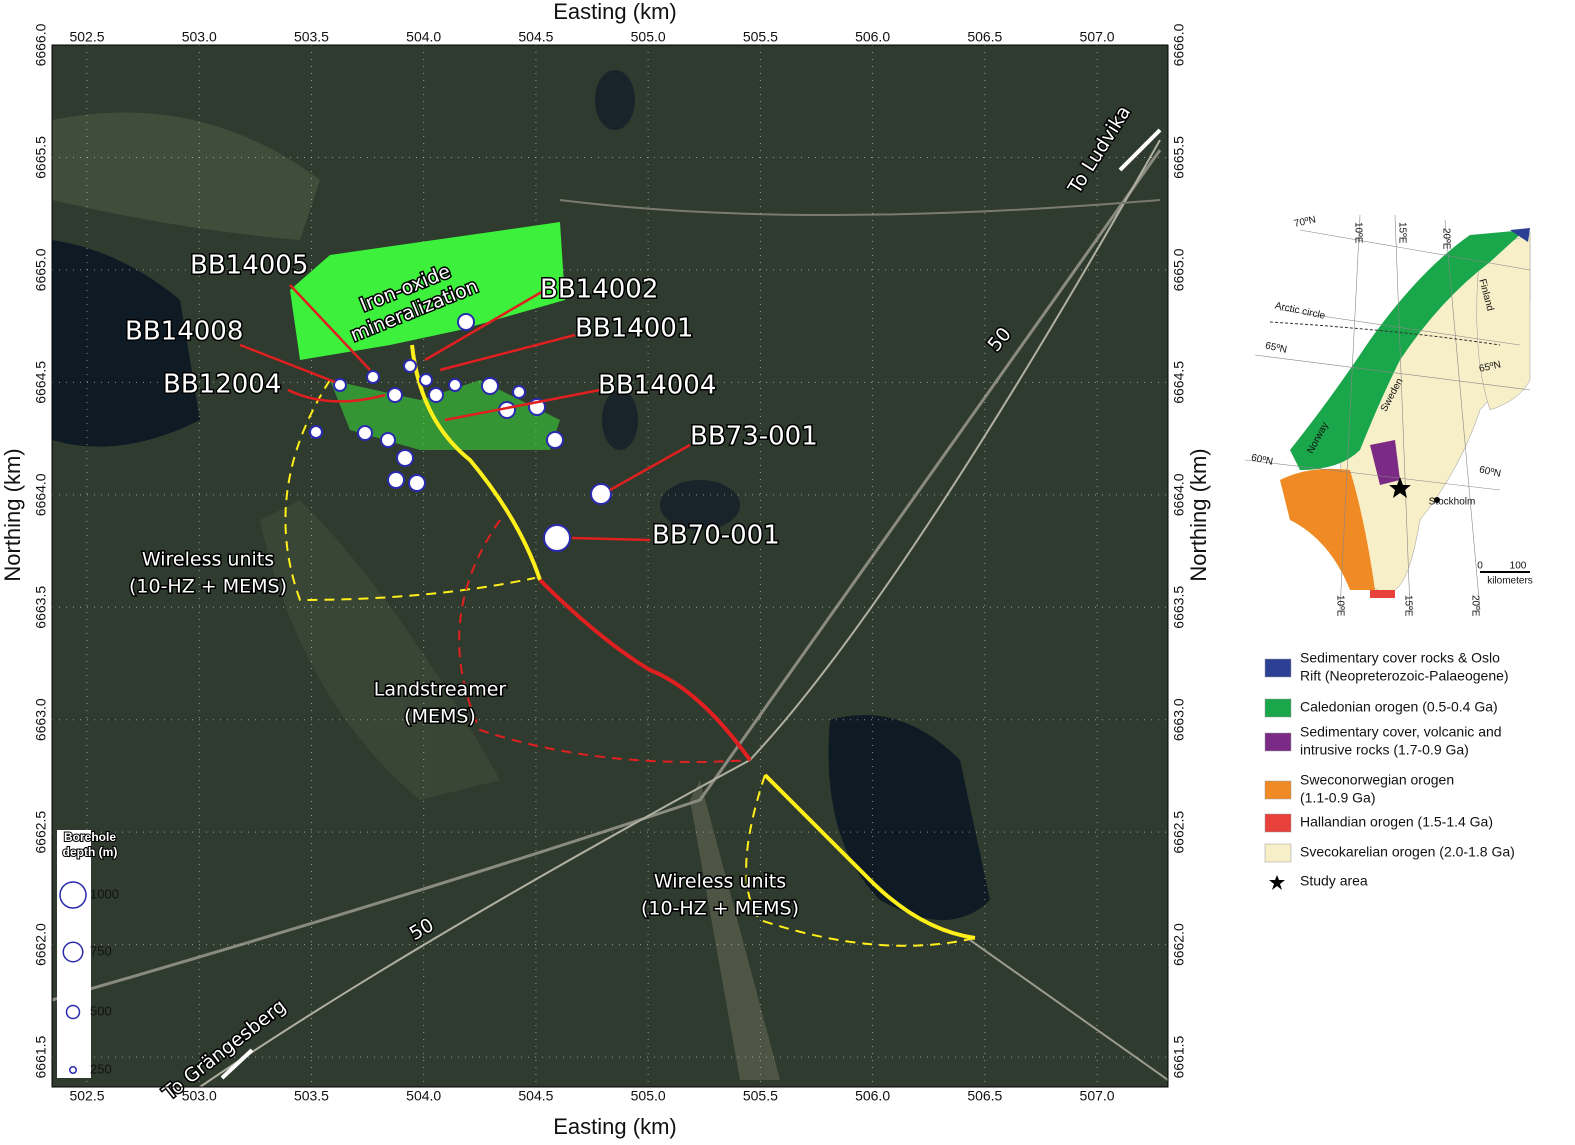 This screenshot has width=1575, height=1145. Describe the element at coordinates (101, 1010) in the screenshot. I see `depth-legend-label: 500` at that location.